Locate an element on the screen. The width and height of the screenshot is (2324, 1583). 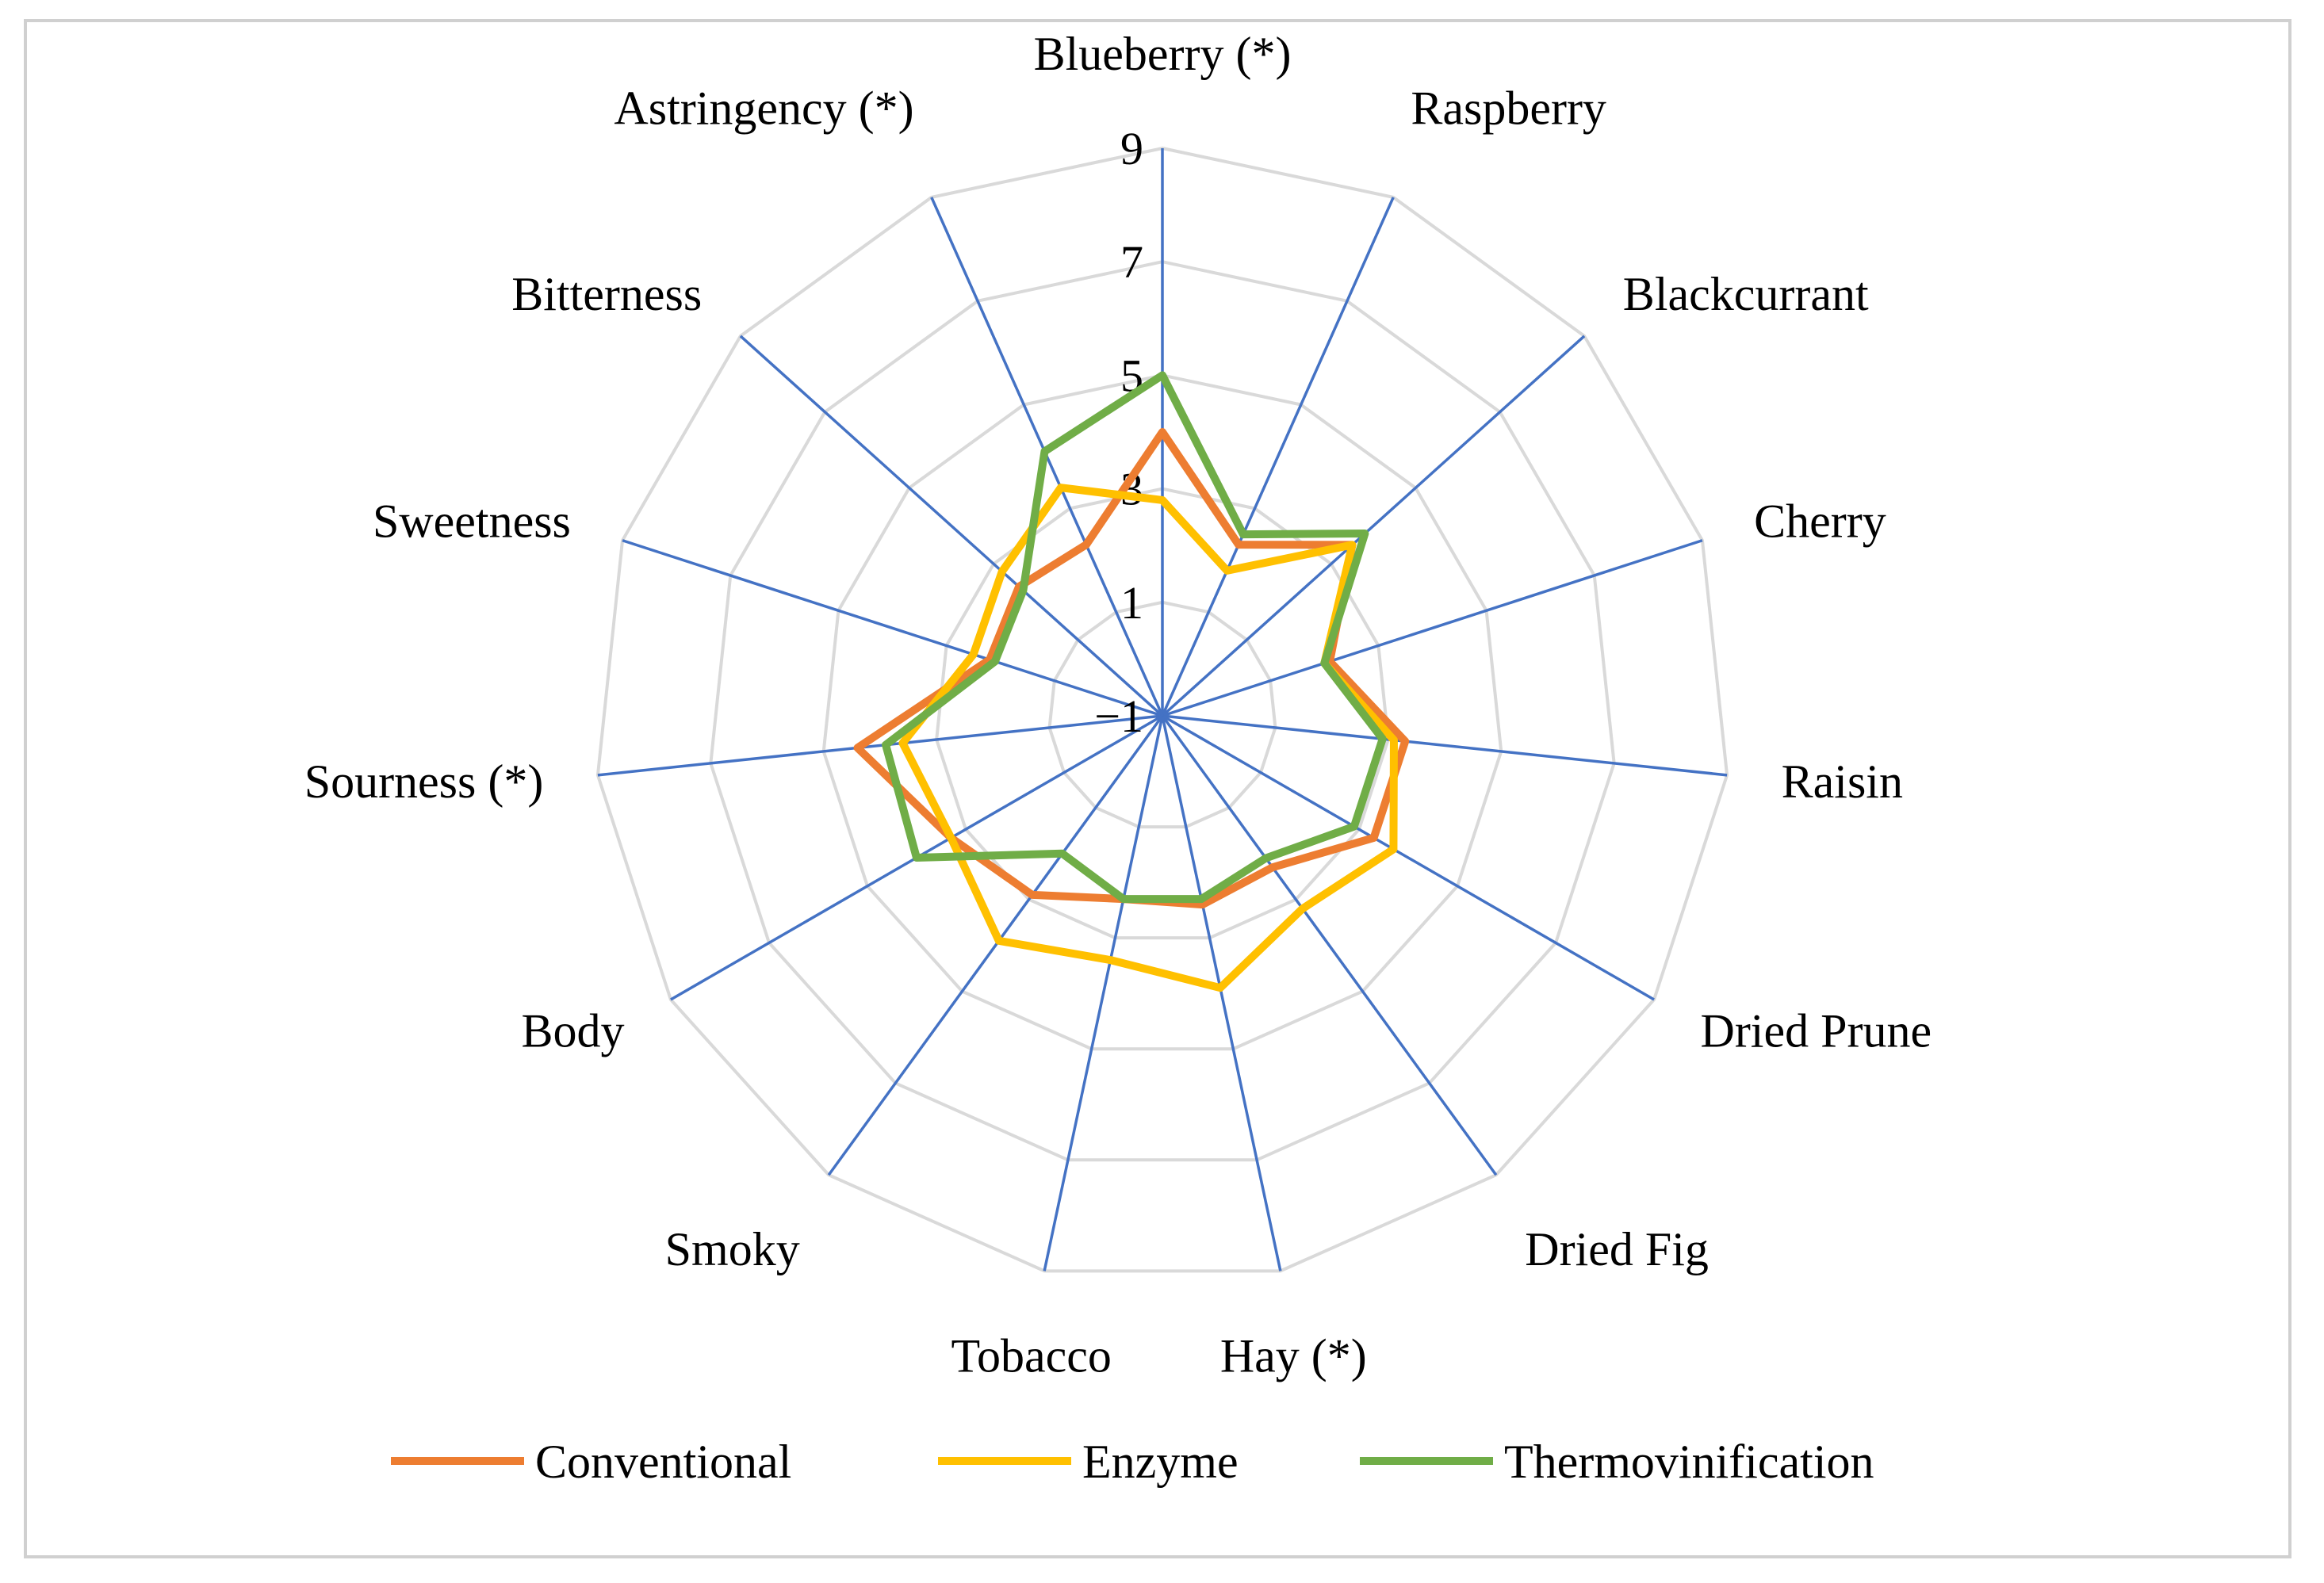
axis-spoke-blackcurrant is located at coordinates (1373, 526).